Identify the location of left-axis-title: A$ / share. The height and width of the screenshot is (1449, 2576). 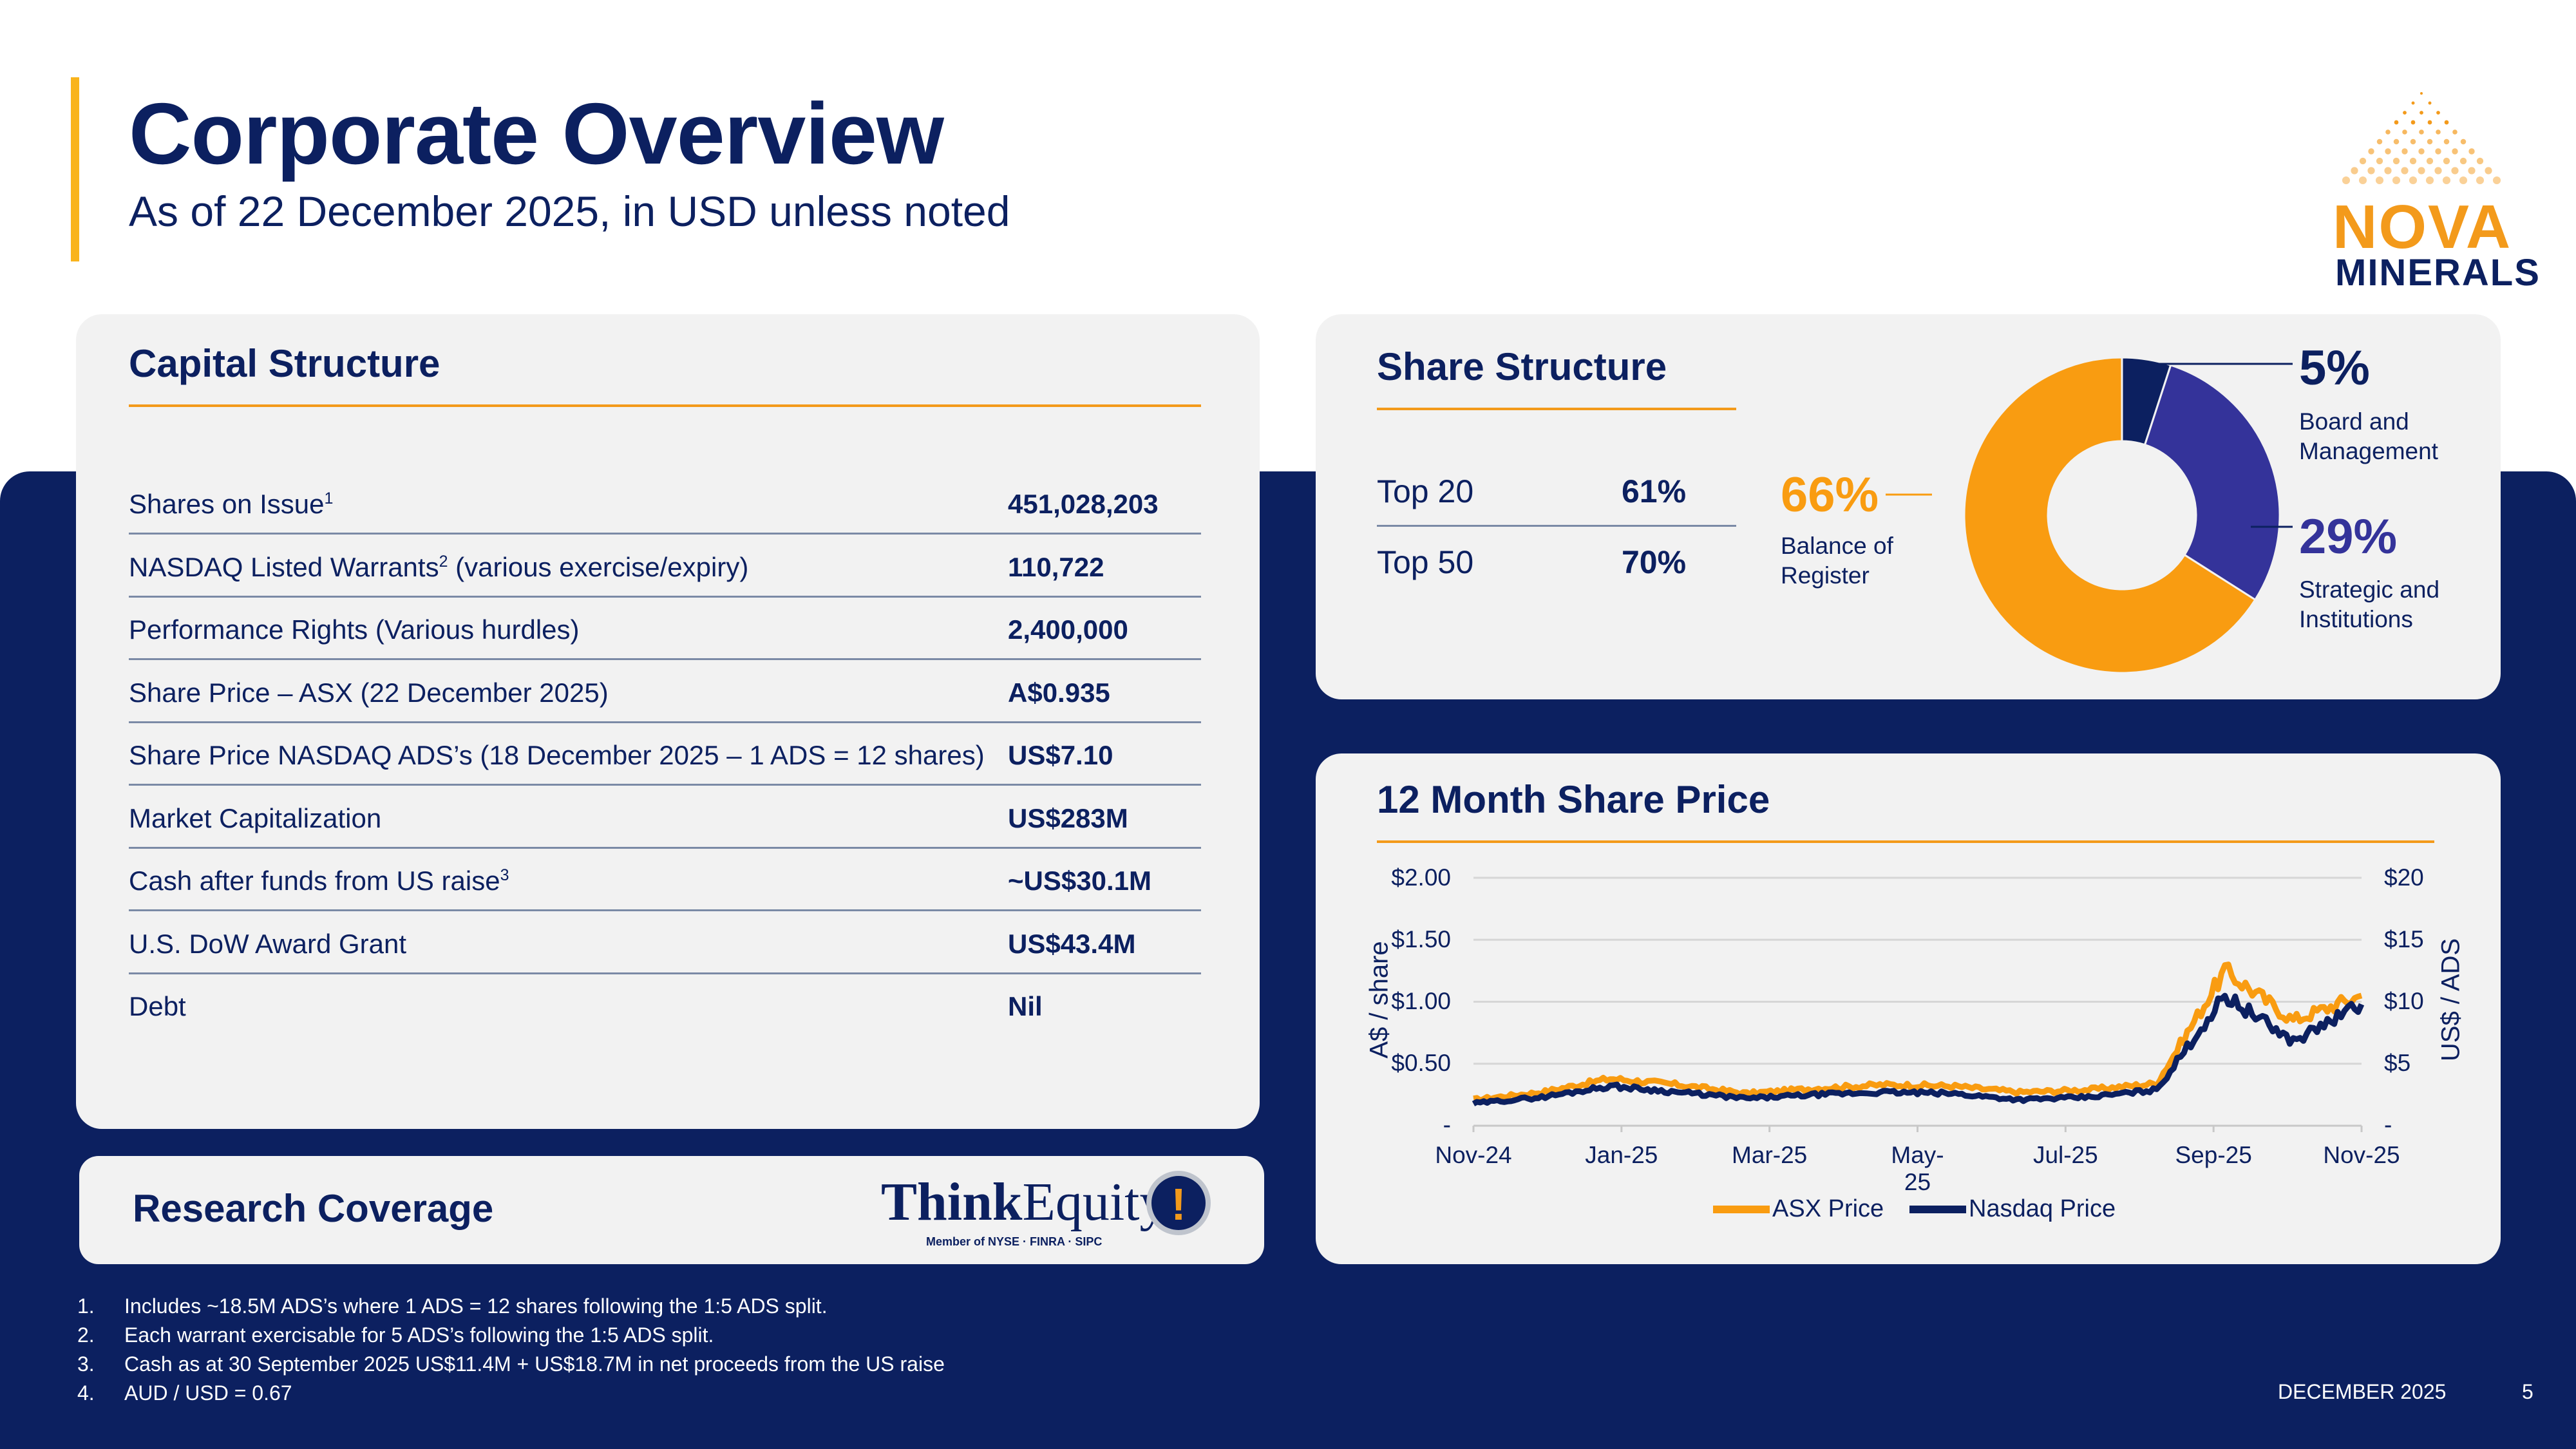
(1380, 1000).